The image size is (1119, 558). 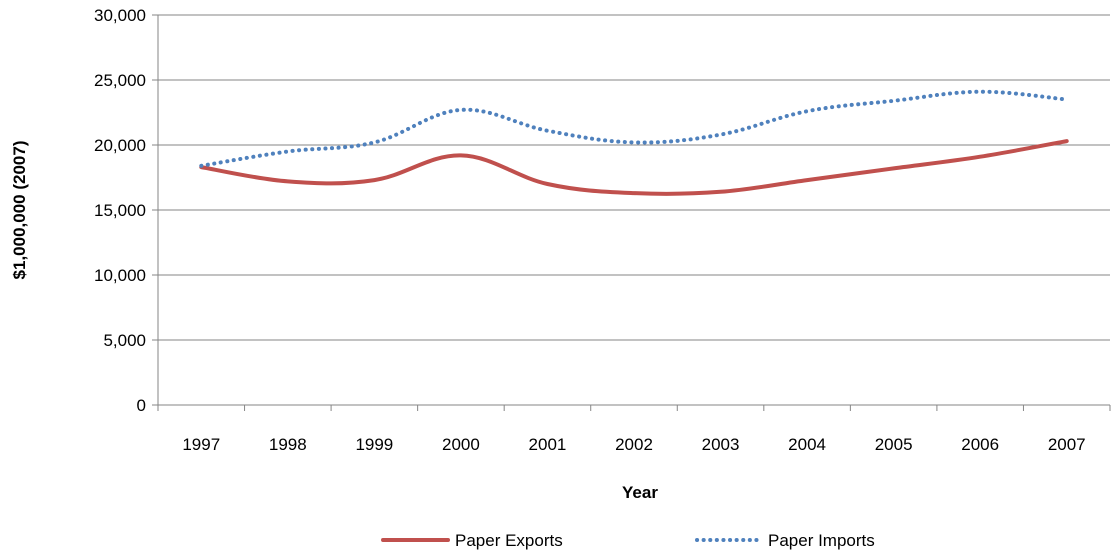 I want to click on x-tick-label: 1997, so click(x=201, y=444).